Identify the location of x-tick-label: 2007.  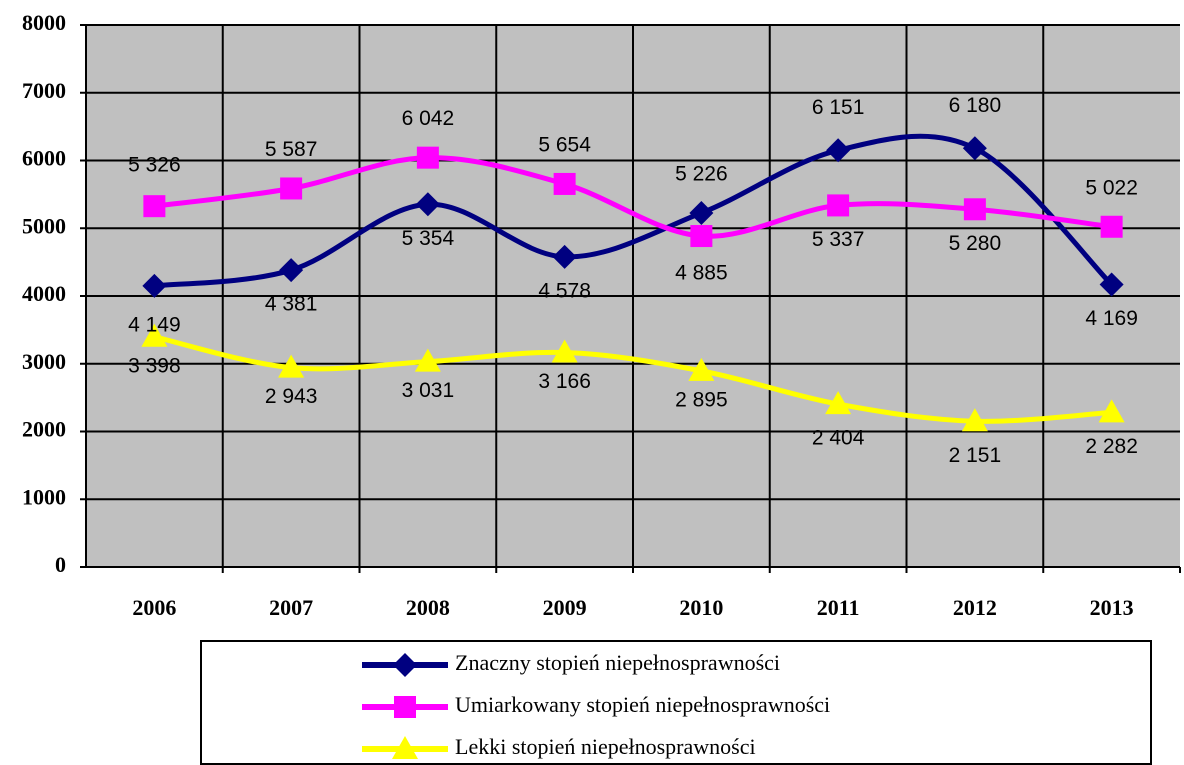
(291, 607).